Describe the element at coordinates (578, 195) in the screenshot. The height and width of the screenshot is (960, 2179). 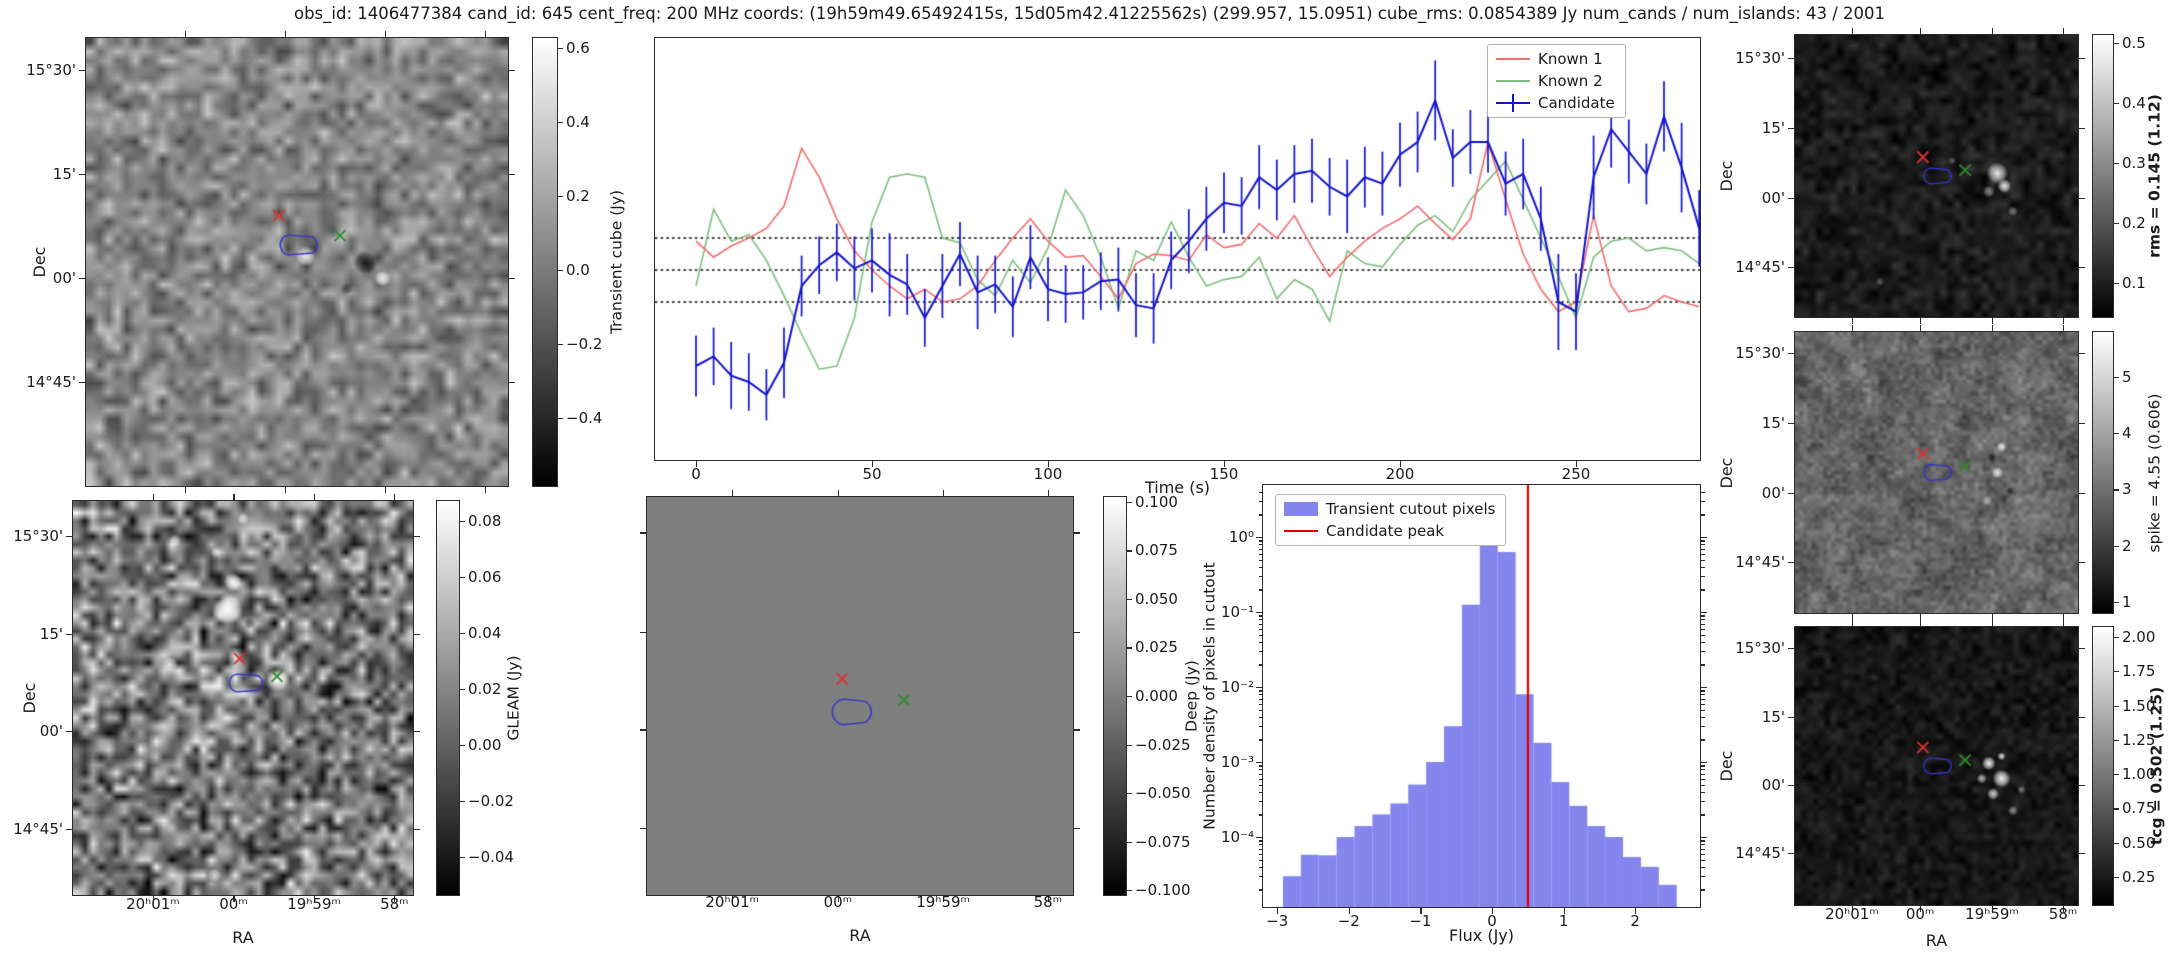
I see `transient_cube-colorbar-tick-label: 0.2` at that location.